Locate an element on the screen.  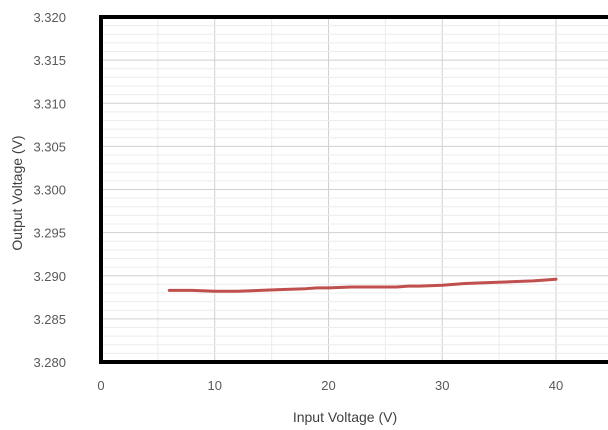
y-tick-label: 3.295 is located at coordinates (49, 233).